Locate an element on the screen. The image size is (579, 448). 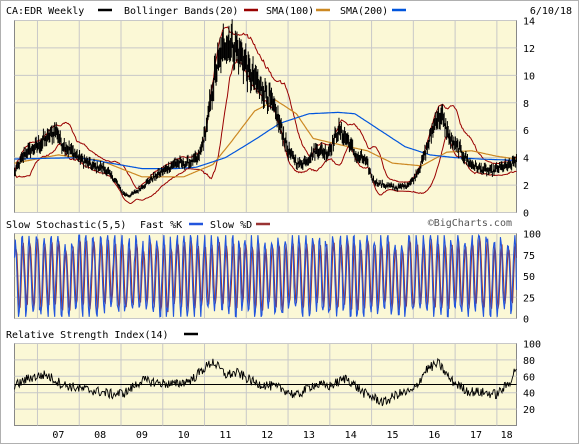
x-axis: 07 08 09 10 11 12 13 14 15 16 17 18 is located at coordinates (282, 435).